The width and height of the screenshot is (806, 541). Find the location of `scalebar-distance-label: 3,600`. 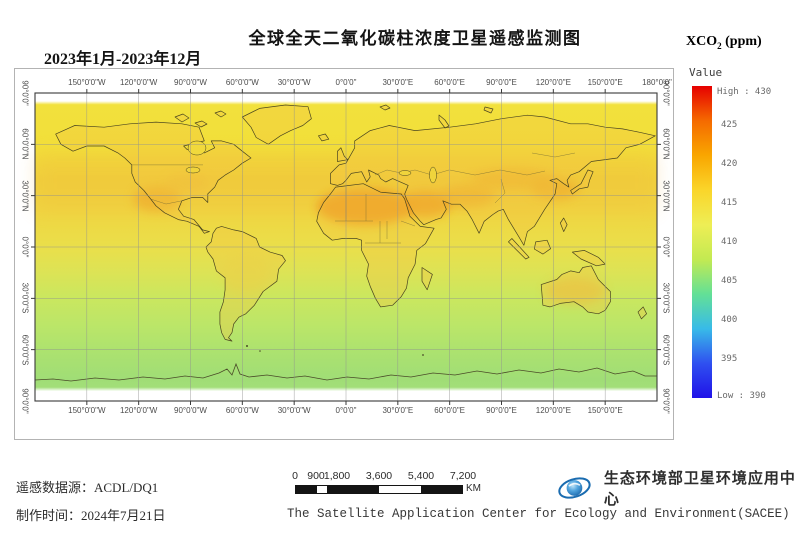

scalebar-distance-label: 3,600 is located at coordinates (379, 476).